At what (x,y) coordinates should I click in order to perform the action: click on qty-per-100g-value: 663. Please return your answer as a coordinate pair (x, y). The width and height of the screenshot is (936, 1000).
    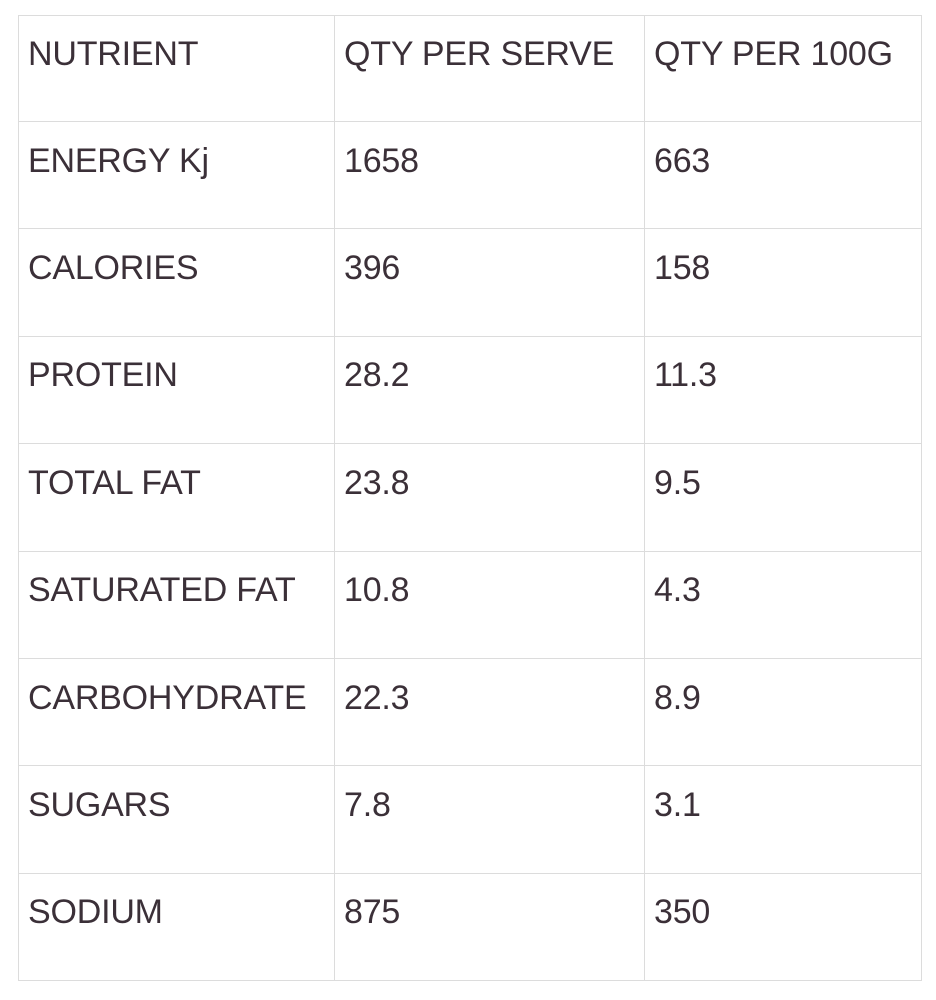
    Looking at the image, I should click on (682, 160).